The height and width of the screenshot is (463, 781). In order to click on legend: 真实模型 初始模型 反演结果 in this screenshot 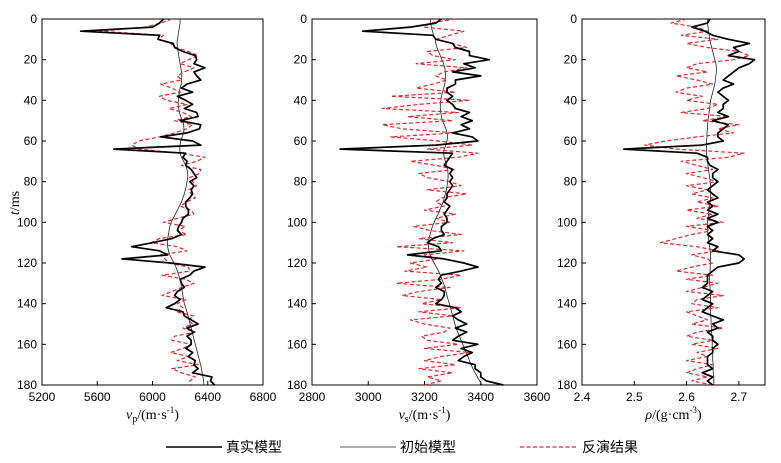, I will do `click(402, 447)`.